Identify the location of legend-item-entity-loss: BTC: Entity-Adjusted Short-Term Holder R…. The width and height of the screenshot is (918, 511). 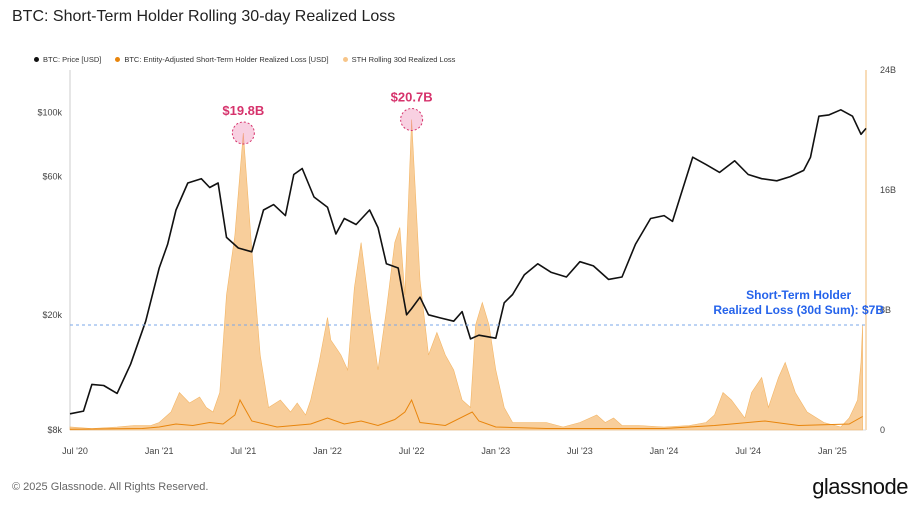
(222, 59).